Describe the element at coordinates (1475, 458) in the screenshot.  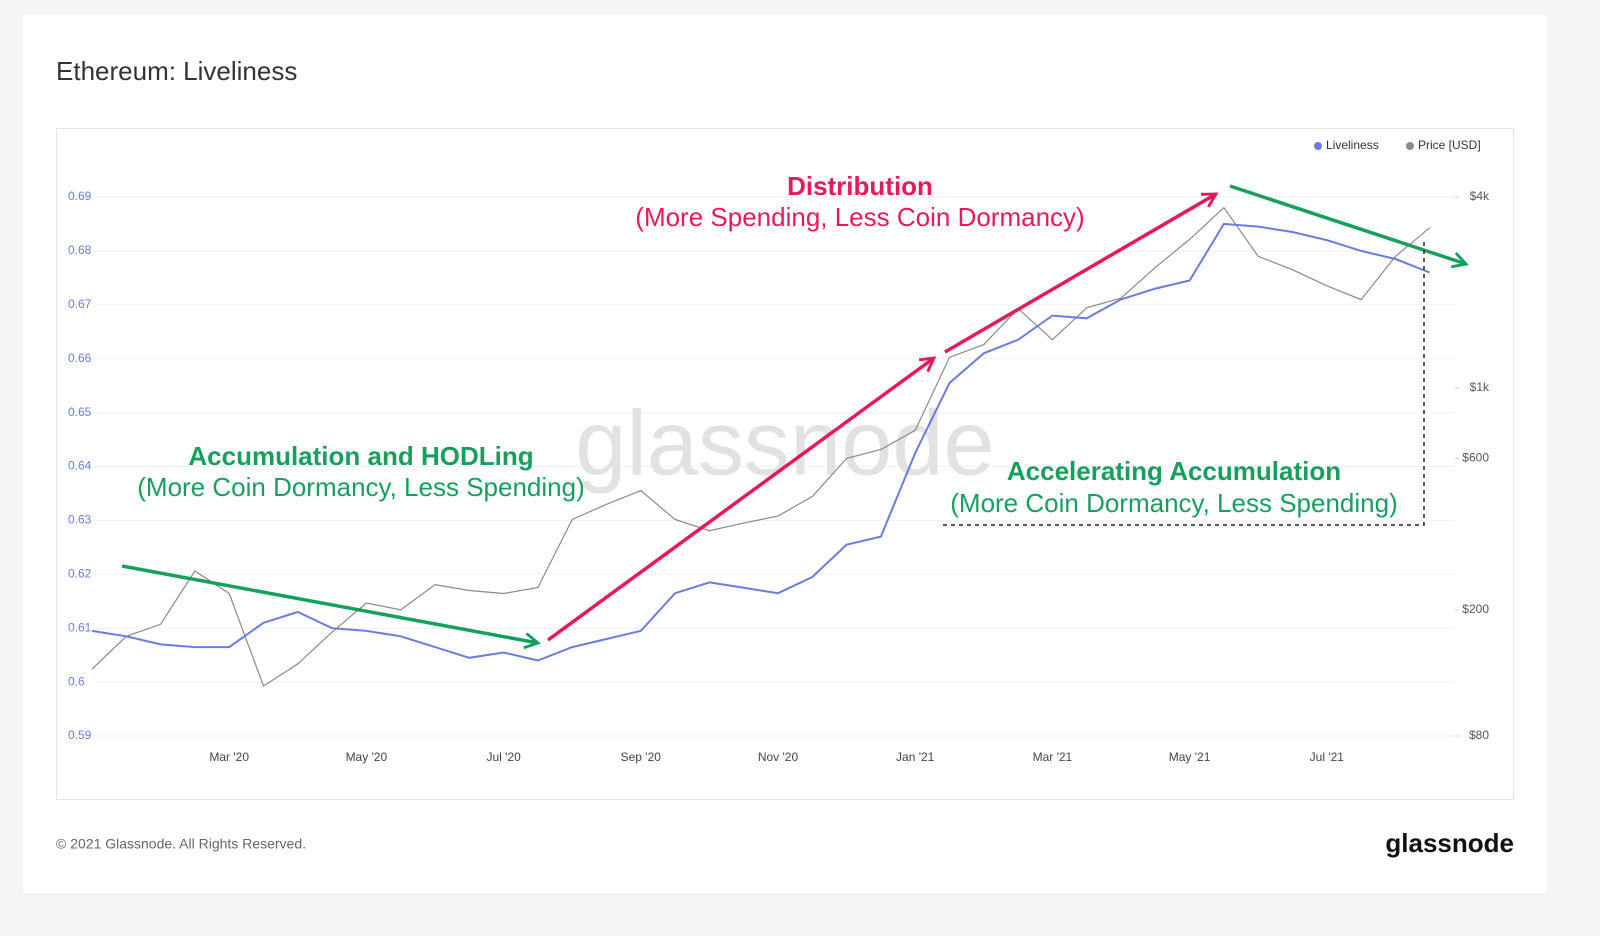
I see `y2-tick-label: $600` at that location.